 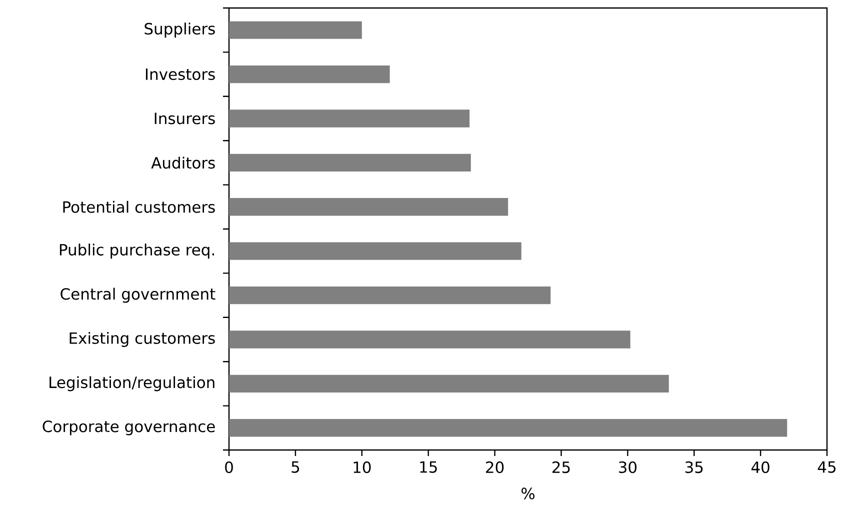 I want to click on y-tick-label: Auditors, so click(x=183, y=162).